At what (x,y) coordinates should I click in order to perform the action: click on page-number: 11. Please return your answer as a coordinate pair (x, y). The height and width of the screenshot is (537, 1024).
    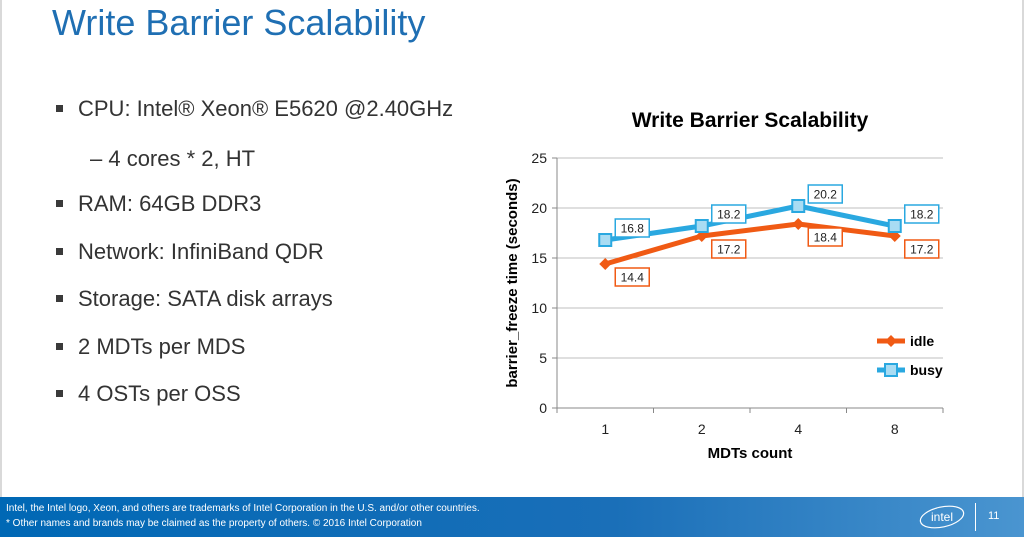
    Looking at the image, I should click on (993, 516).